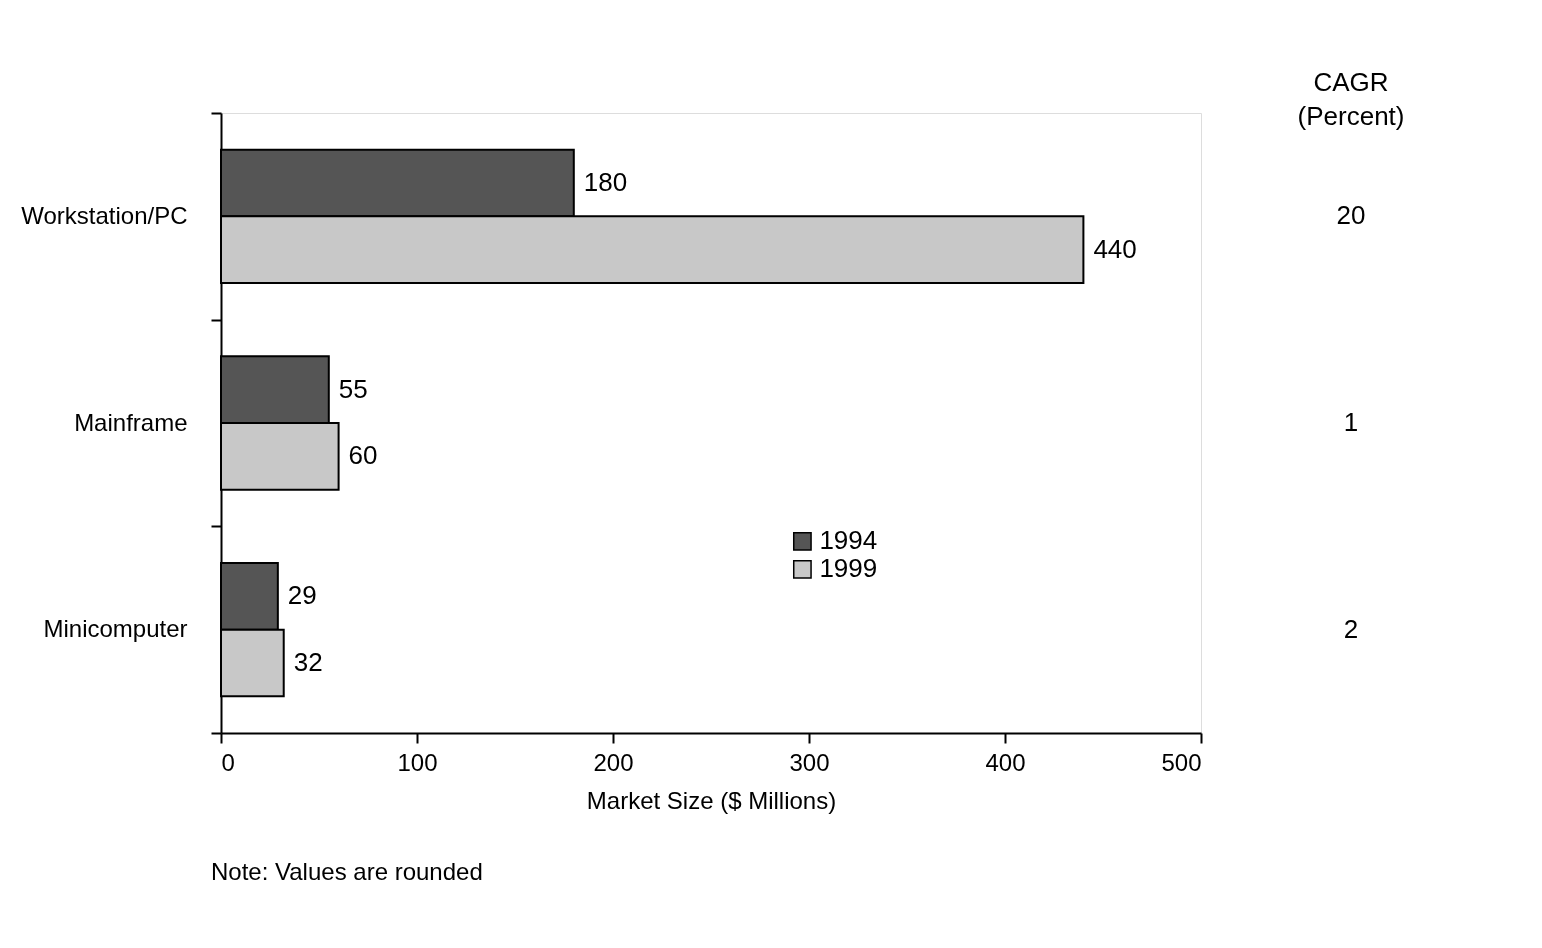 The image size is (1542, 948). Describe the element at coordinates (363, 455) in the screenshot. I see `data-label: 60` at that location.